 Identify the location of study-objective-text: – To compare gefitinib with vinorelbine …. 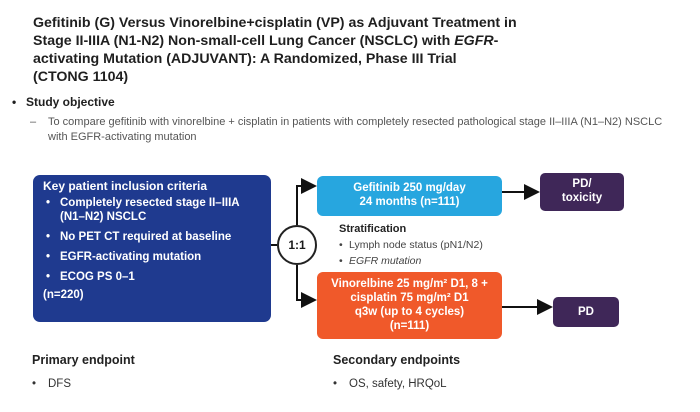
(355, 129).